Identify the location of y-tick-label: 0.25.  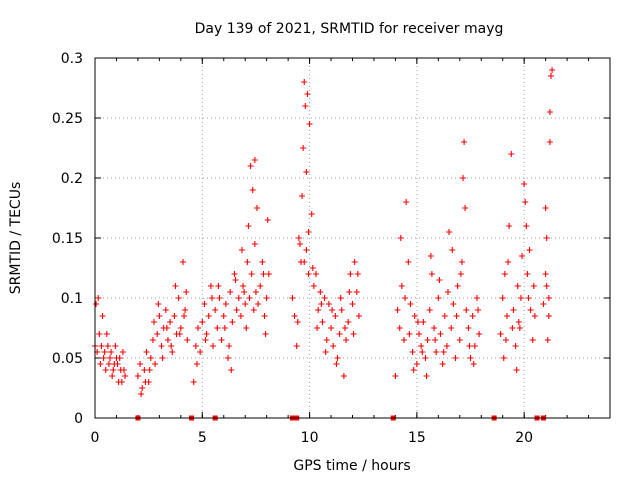
(67, 119).